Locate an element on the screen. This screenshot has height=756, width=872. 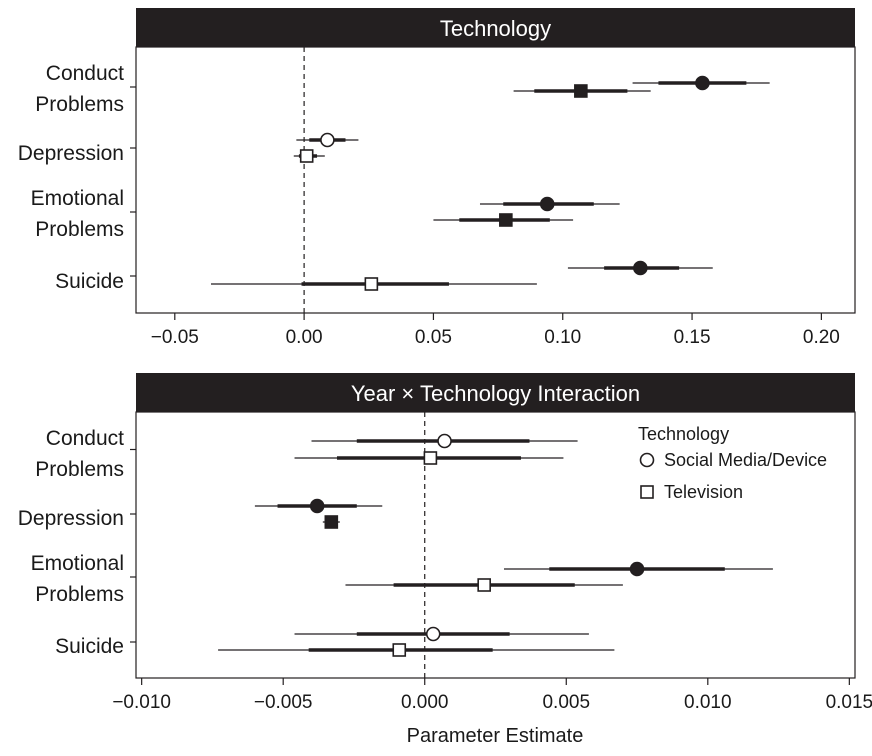
x-tick-label-technology: 0.05 is located at coordinates (433, 337).